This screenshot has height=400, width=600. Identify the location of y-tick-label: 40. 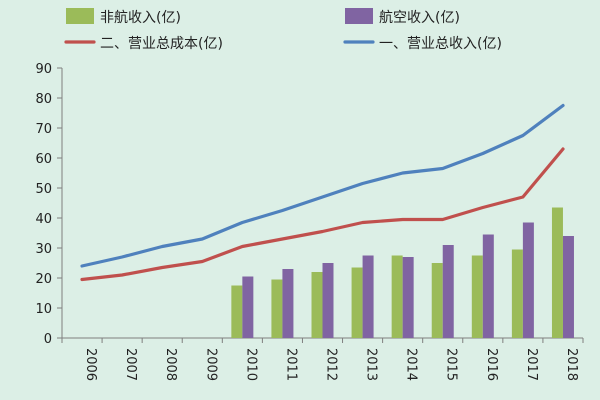
(43, 219).